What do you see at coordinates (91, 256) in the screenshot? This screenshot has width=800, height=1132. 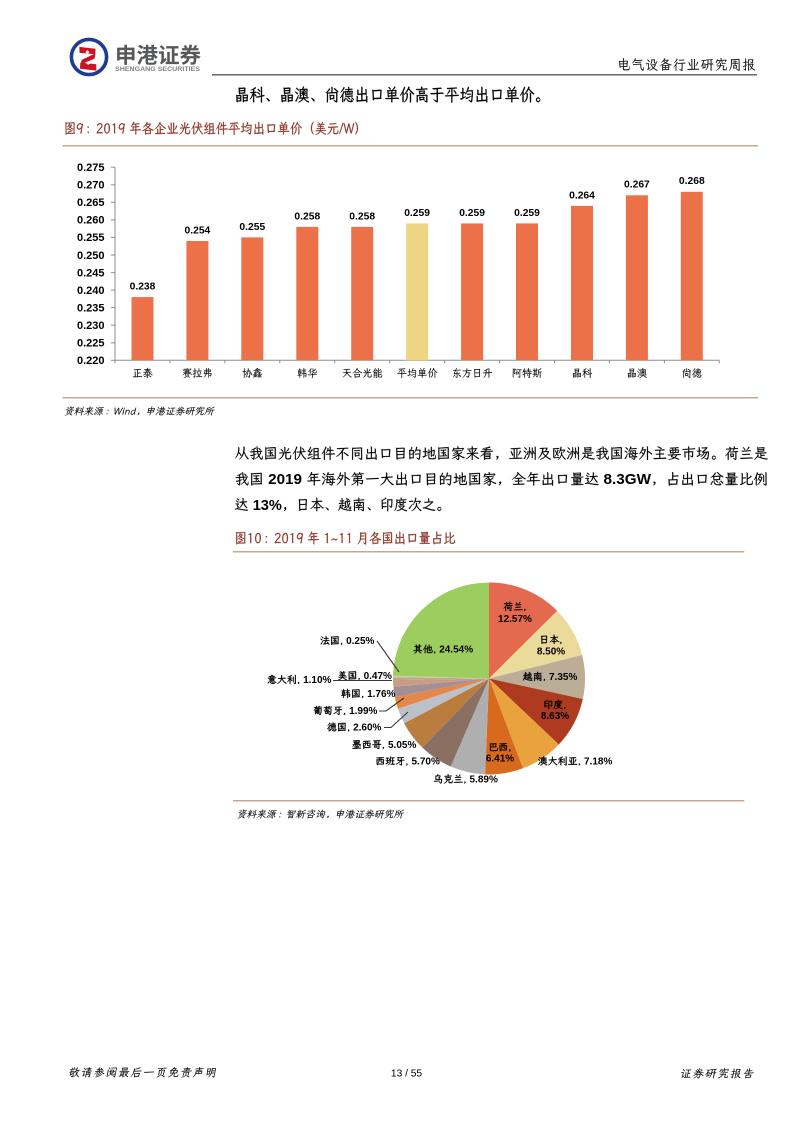 I see `svg-text: 0.250` at bounding box center [91, 256].